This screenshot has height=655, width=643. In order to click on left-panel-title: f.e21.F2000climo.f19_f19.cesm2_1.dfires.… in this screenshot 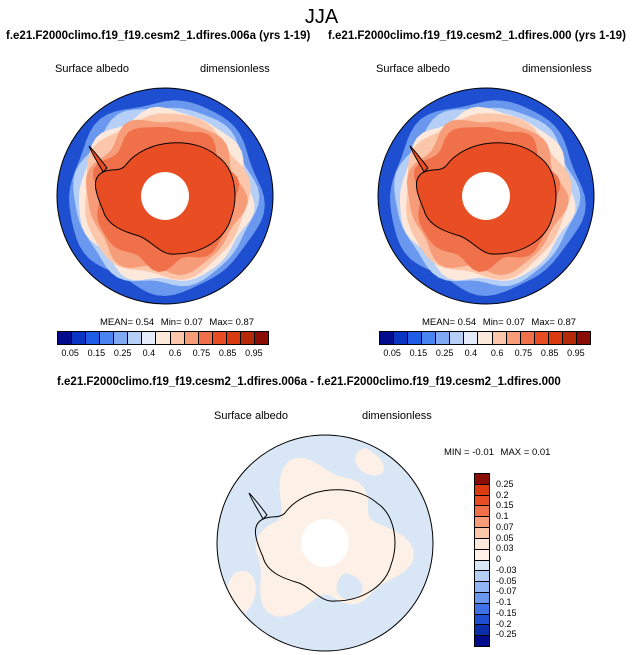, I will do `click(158, 36)`.